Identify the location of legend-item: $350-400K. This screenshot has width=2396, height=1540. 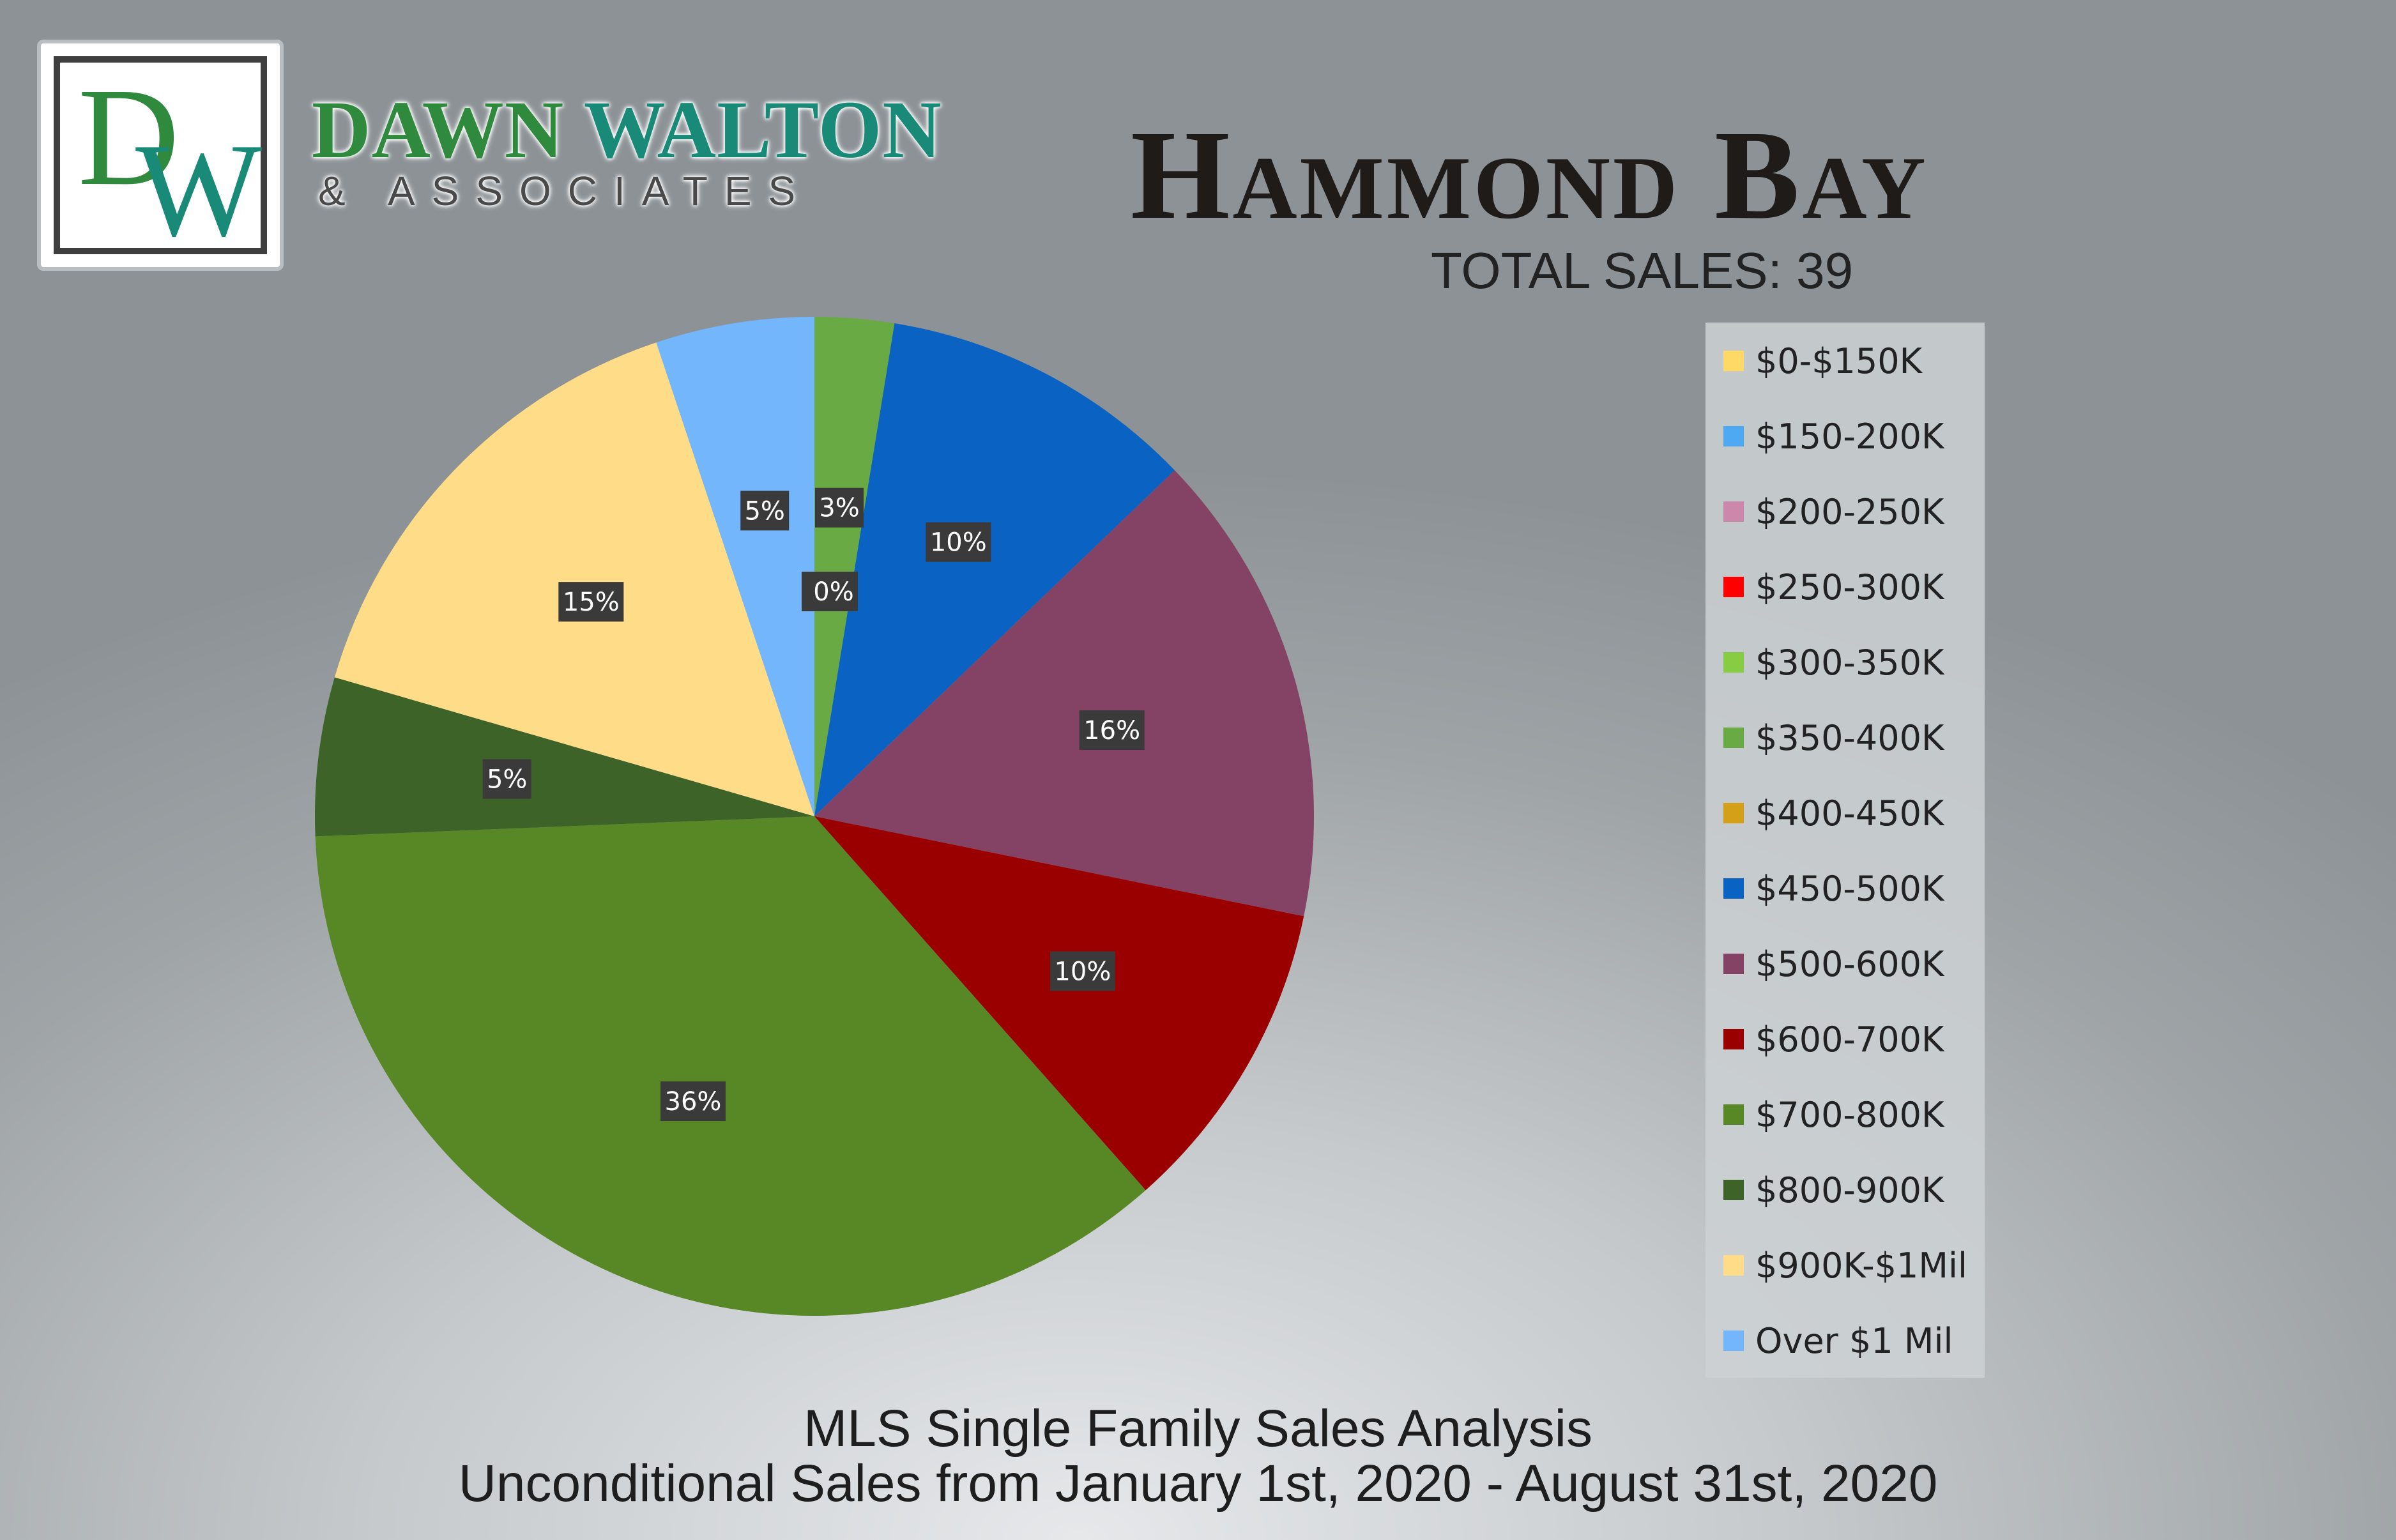
(1833, 738).